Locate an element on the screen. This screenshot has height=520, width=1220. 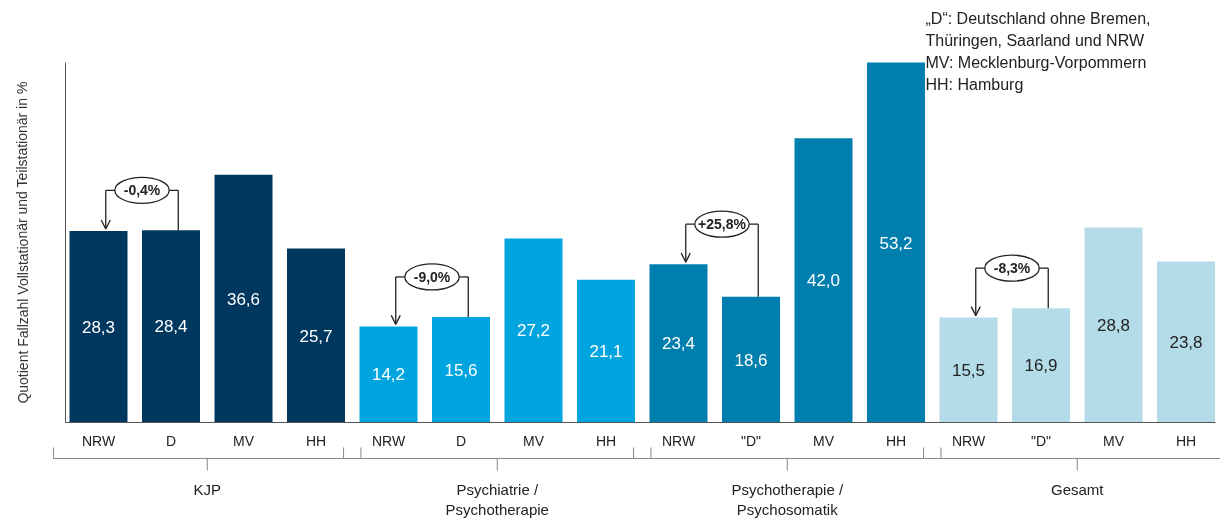
annotation: -8,3% is located at coordinates (1012, 268).